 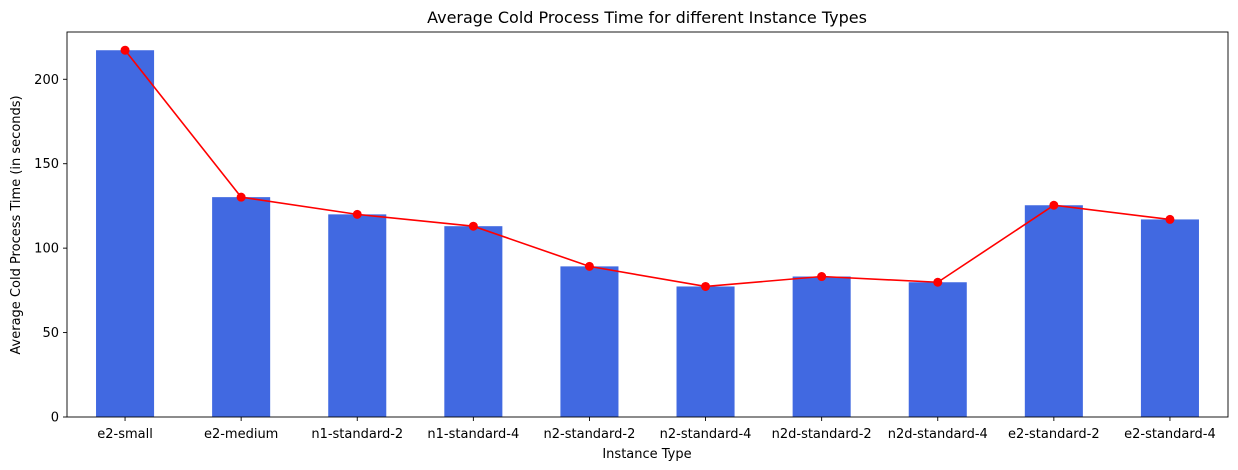 What do you see at coordinates (938, 434) in the screenshot?
I see `x-tick-label: n2d-standard-4` at bounding box center [938, 434].